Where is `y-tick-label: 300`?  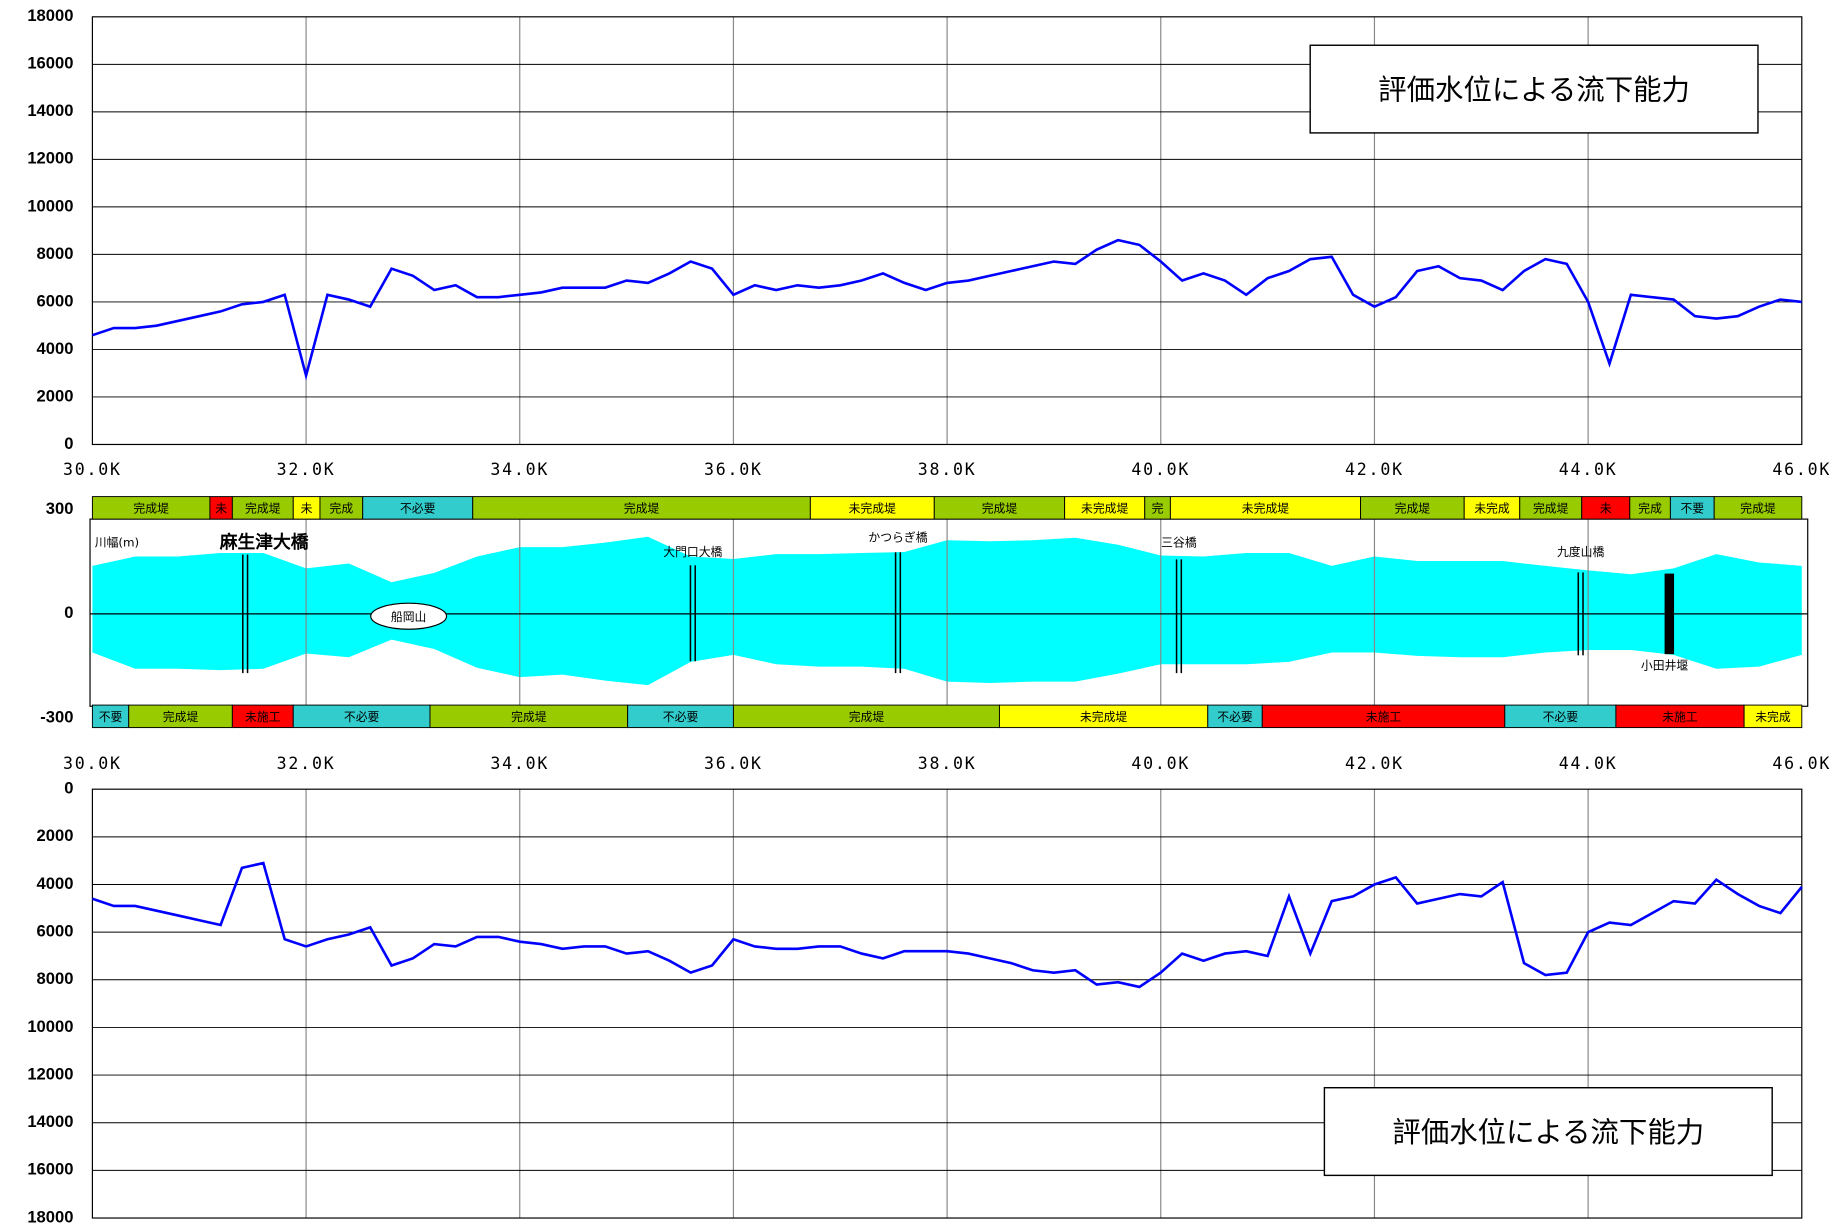
y-tick-label: 300 is located at coordinates (60, 508).